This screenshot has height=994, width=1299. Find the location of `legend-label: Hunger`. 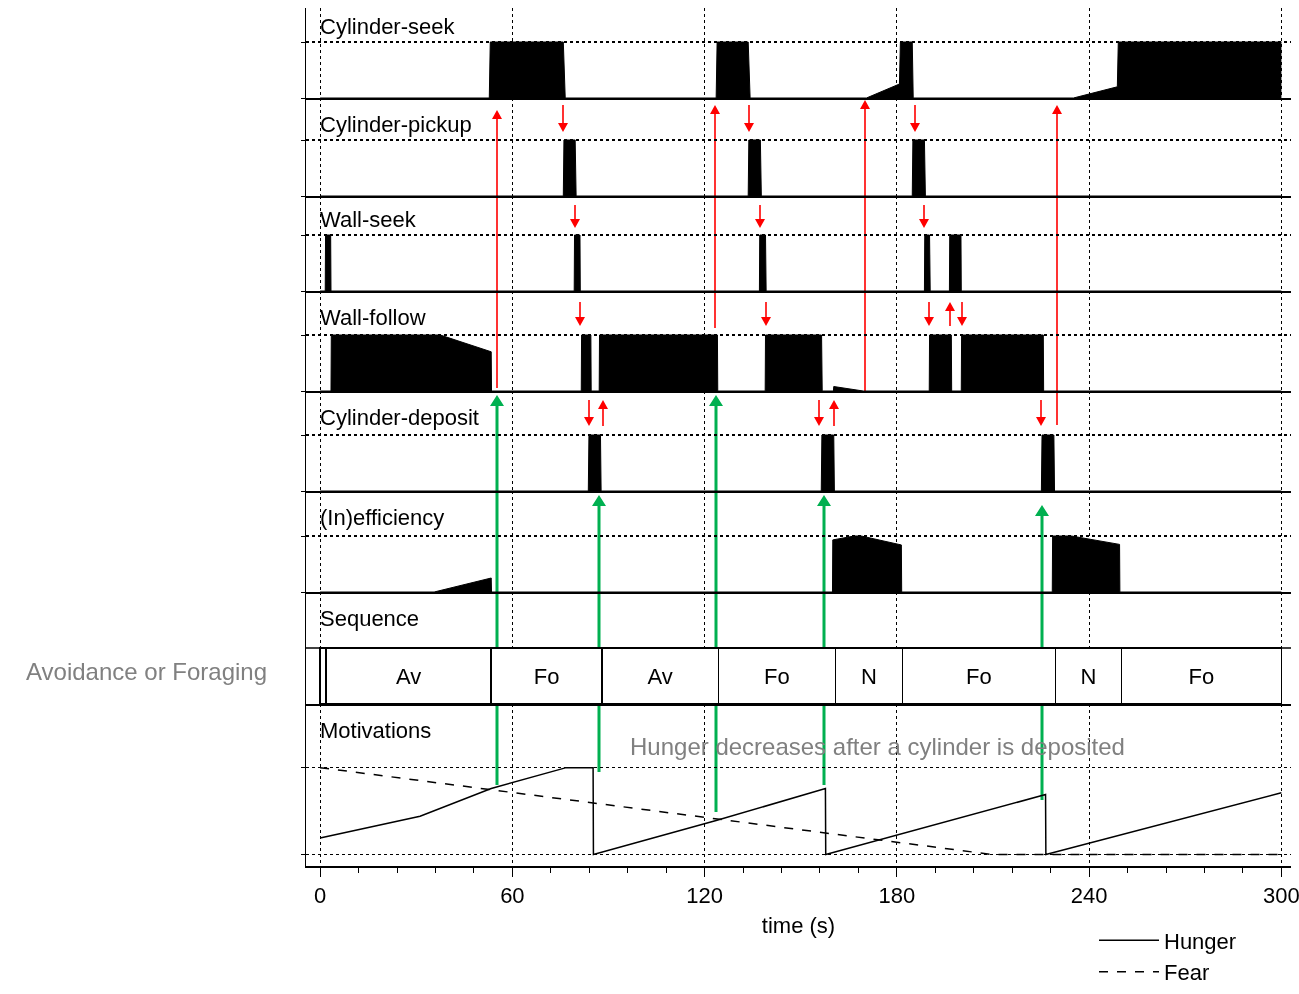

legend-label: Hunger is located at coordinates (1200, 941).